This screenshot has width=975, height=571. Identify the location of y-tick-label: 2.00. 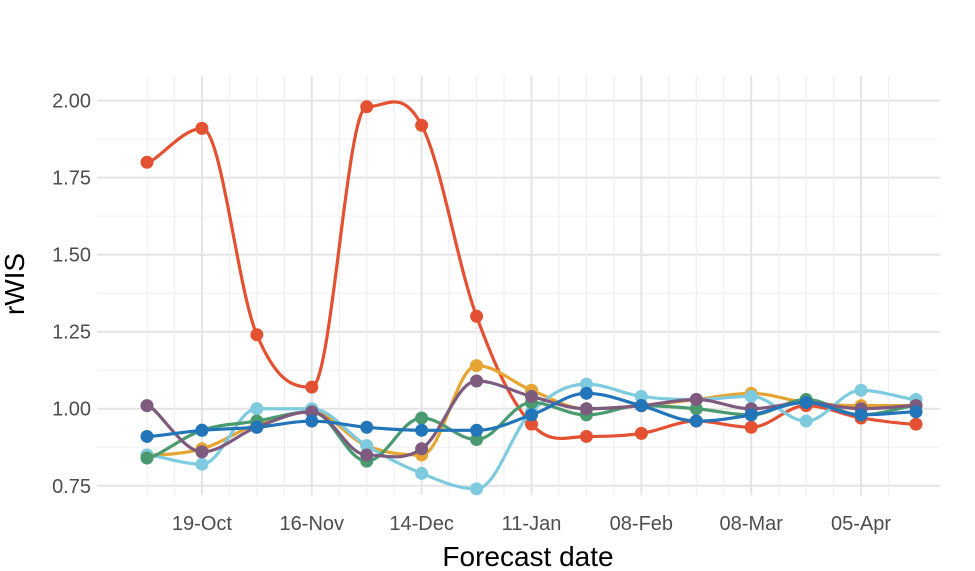
(71, 102).